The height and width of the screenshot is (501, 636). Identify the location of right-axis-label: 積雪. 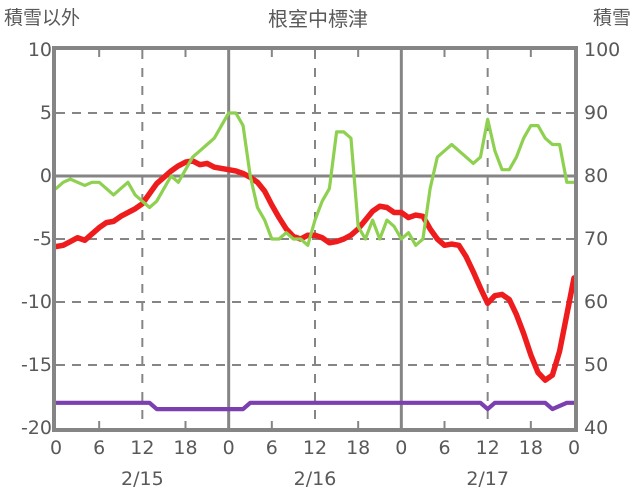
(611, 18).